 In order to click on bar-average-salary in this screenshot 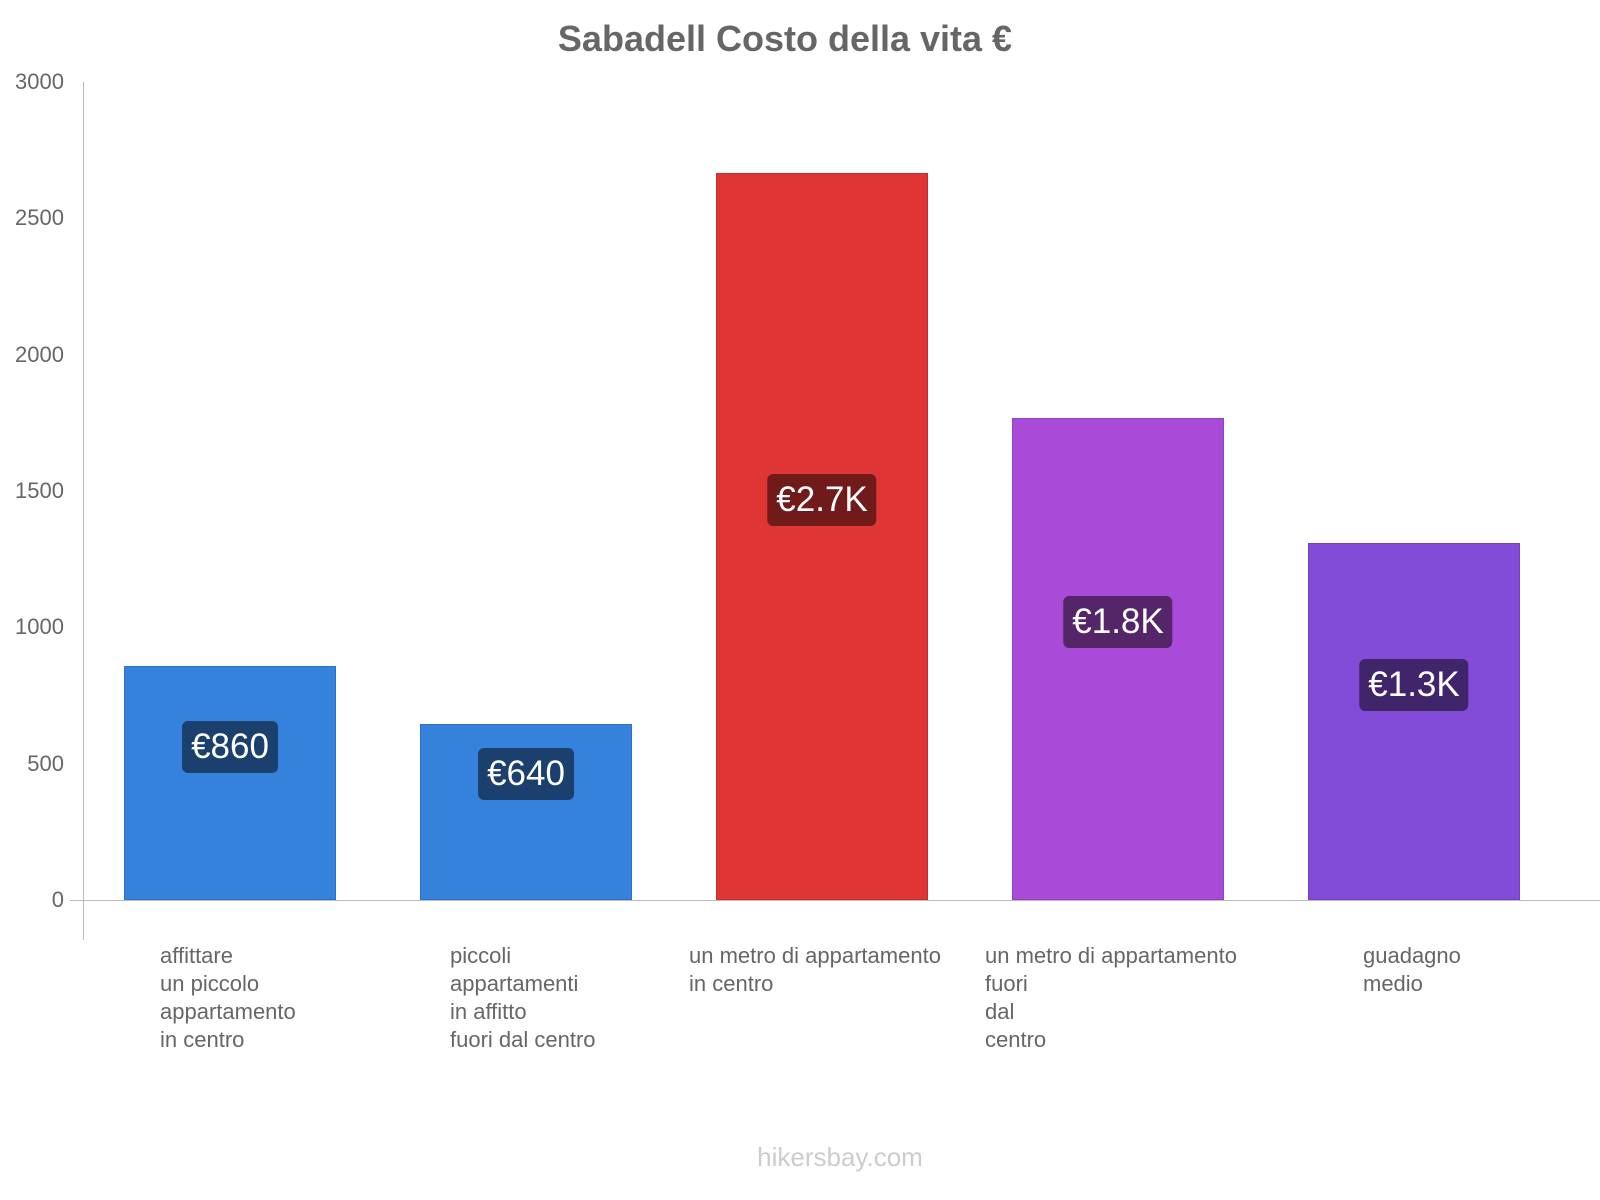, I will do `click(1414, 721)`.